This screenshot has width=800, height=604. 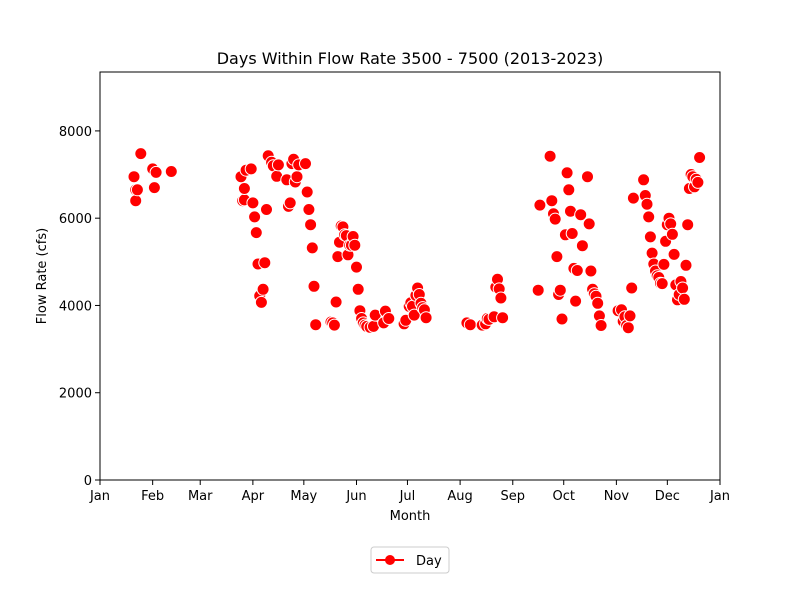 I want to click on legend-marker, so click(x=390, y=560).